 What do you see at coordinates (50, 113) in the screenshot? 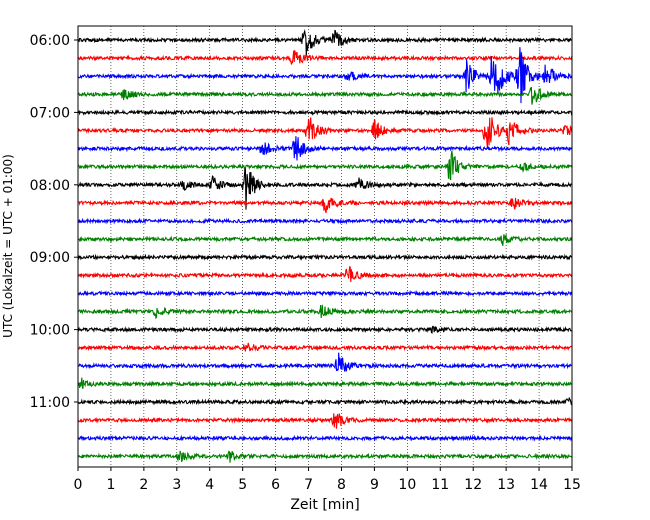
I see `y-tick-label: 07:00` at bounding box center [50, 113].